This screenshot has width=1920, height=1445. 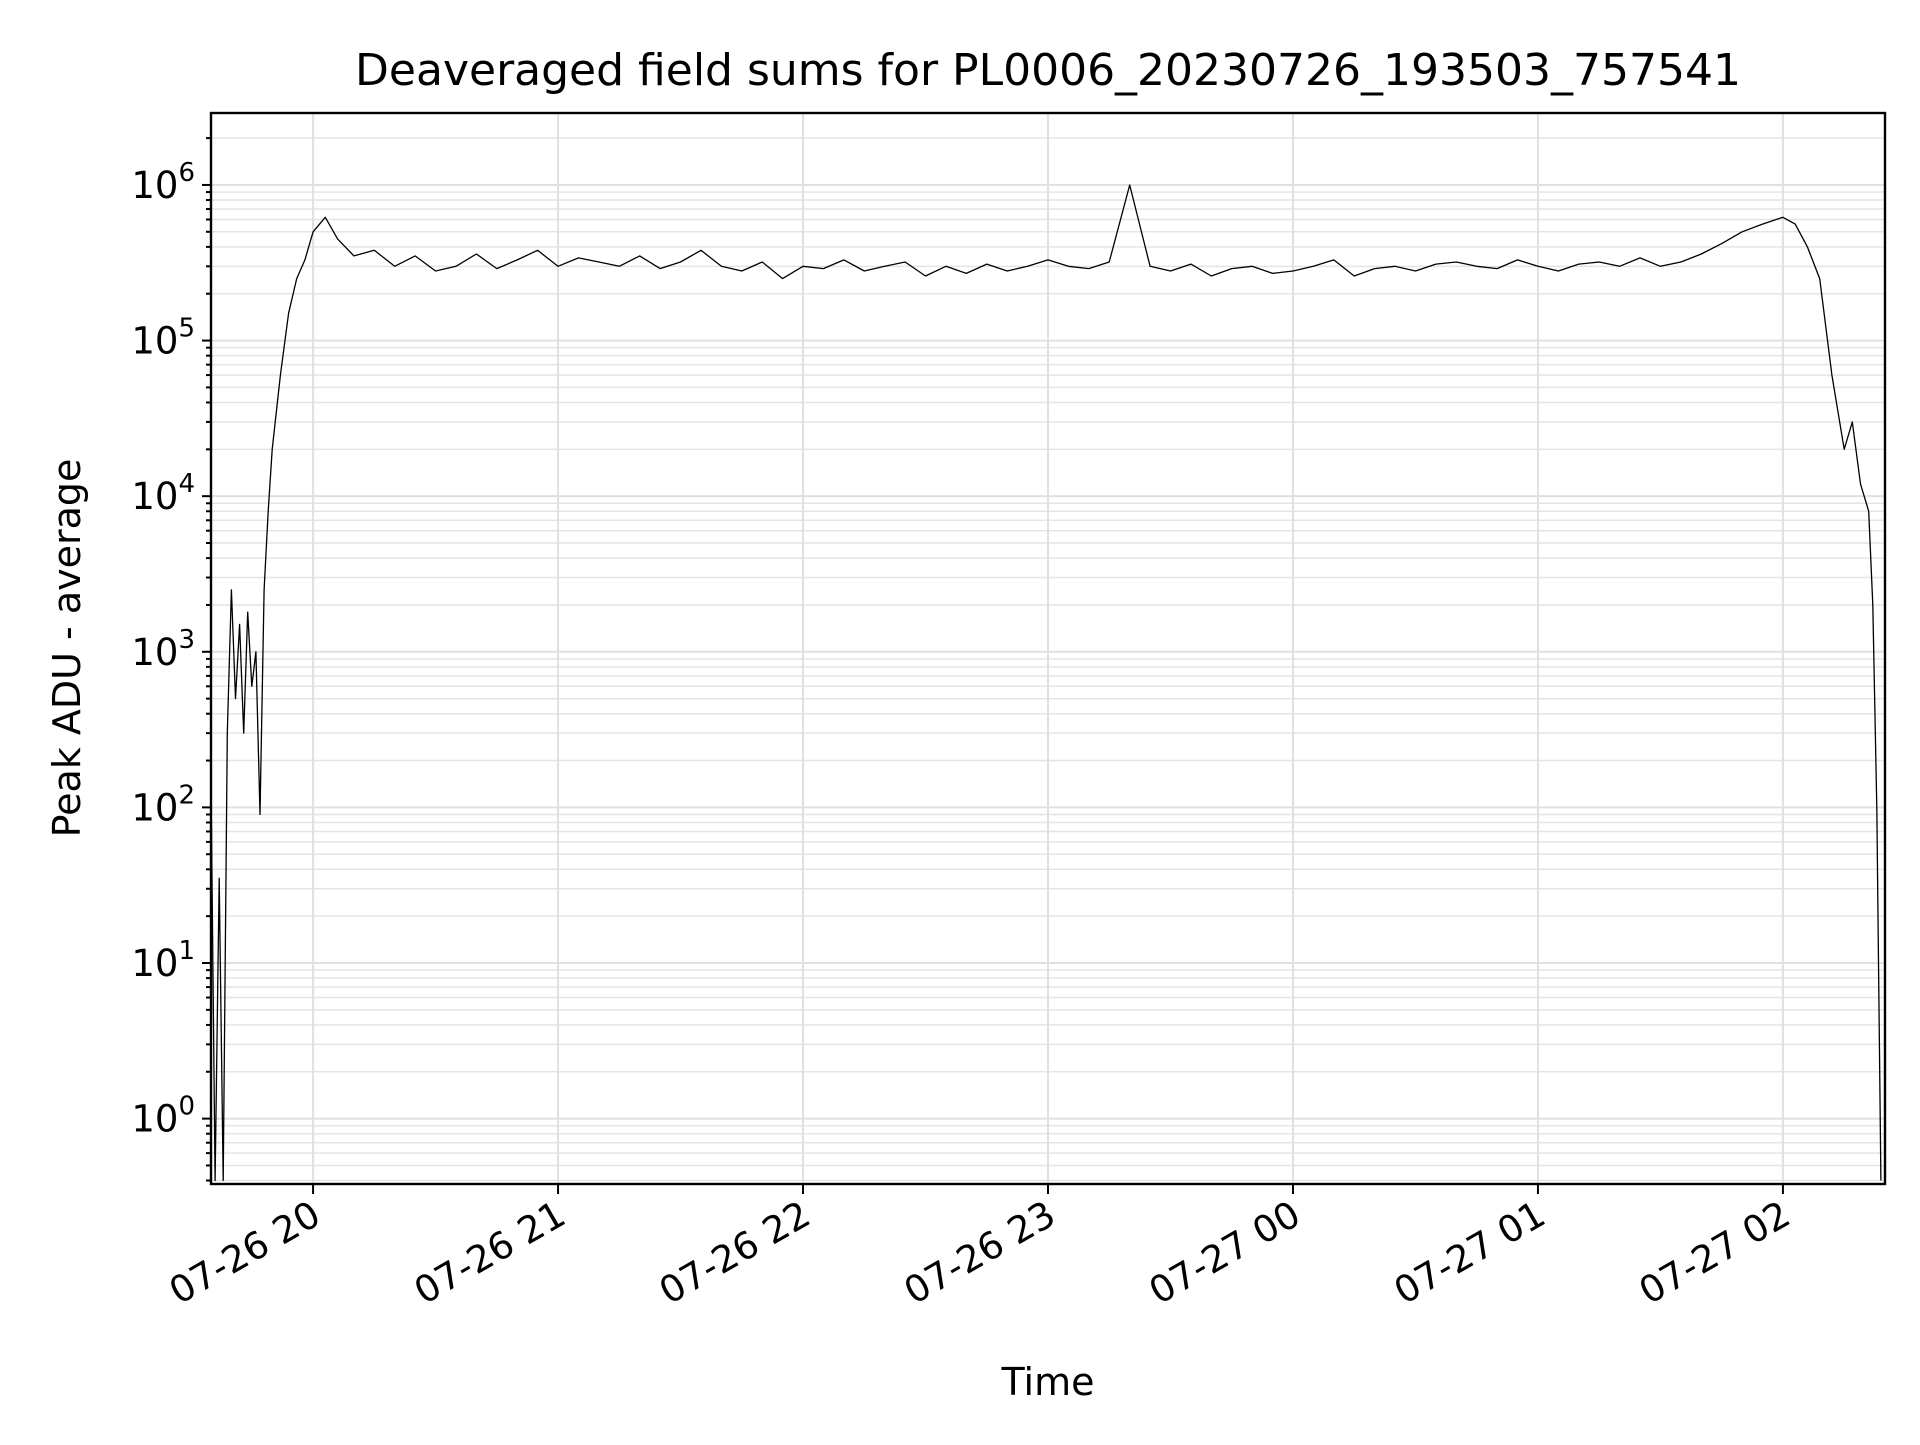 I want to click on y-tick-label: 10³, so click(x=163, y=649).